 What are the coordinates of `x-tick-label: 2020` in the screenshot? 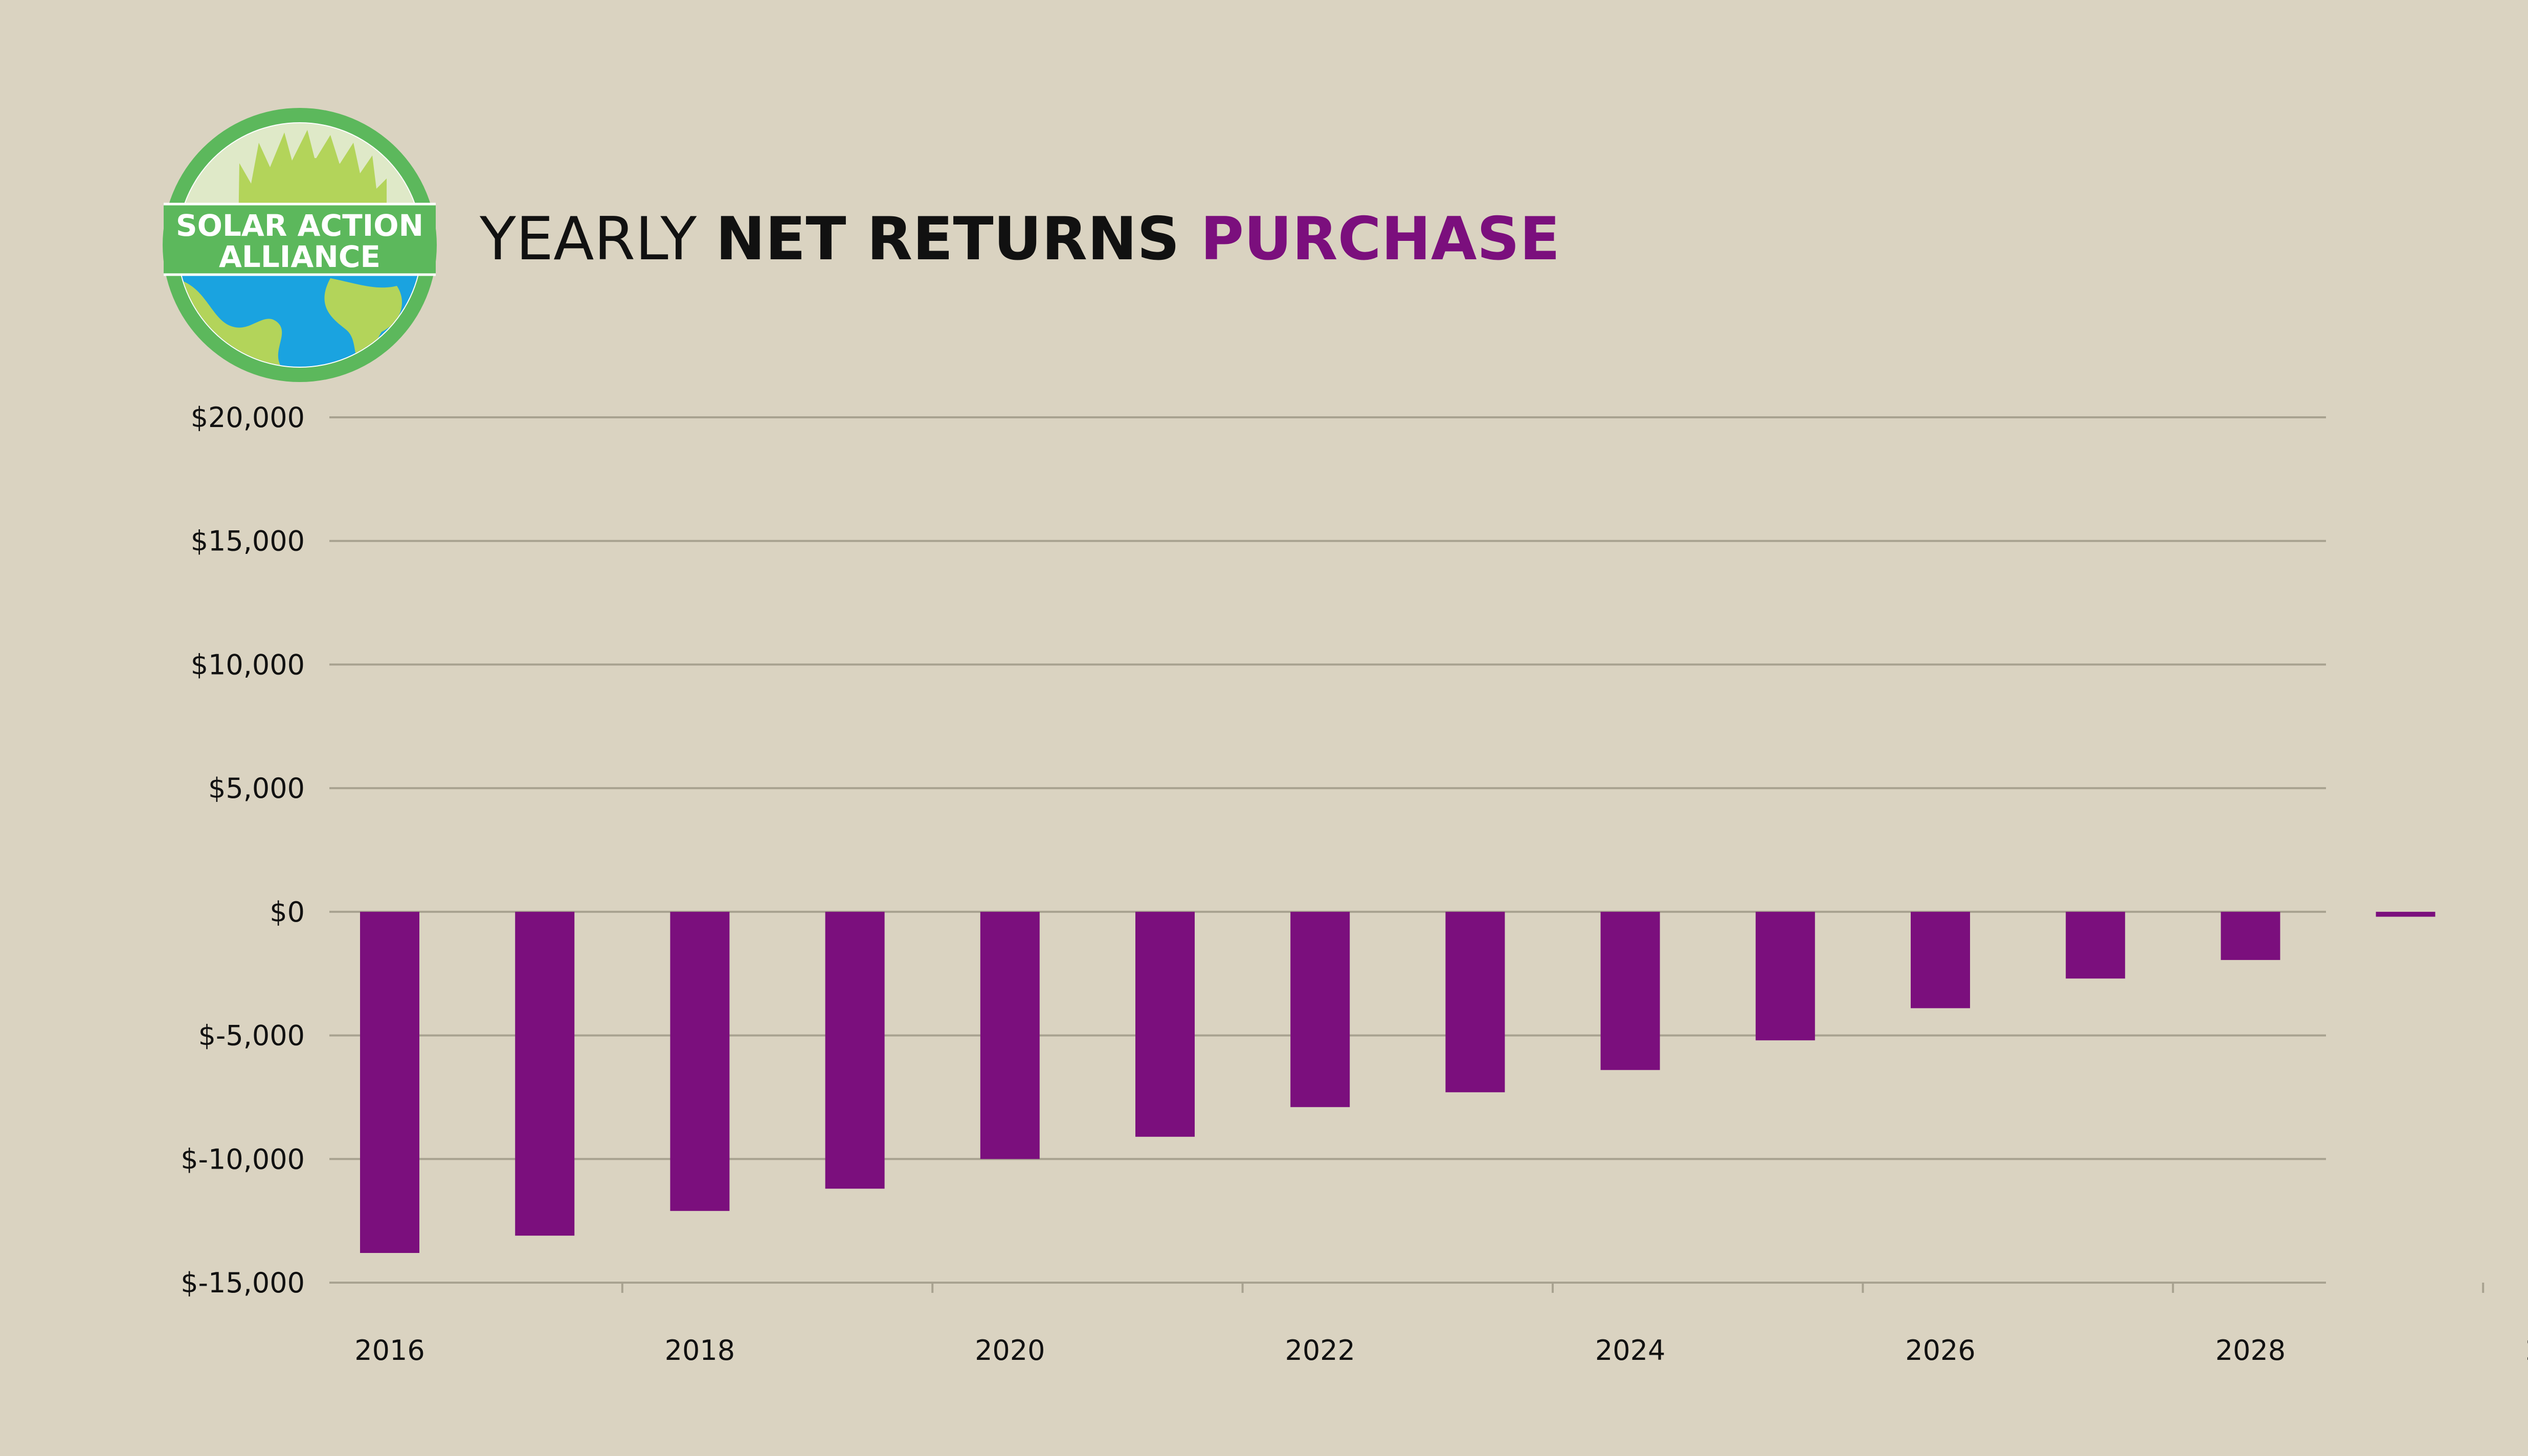 It's located at (1010, 1350).